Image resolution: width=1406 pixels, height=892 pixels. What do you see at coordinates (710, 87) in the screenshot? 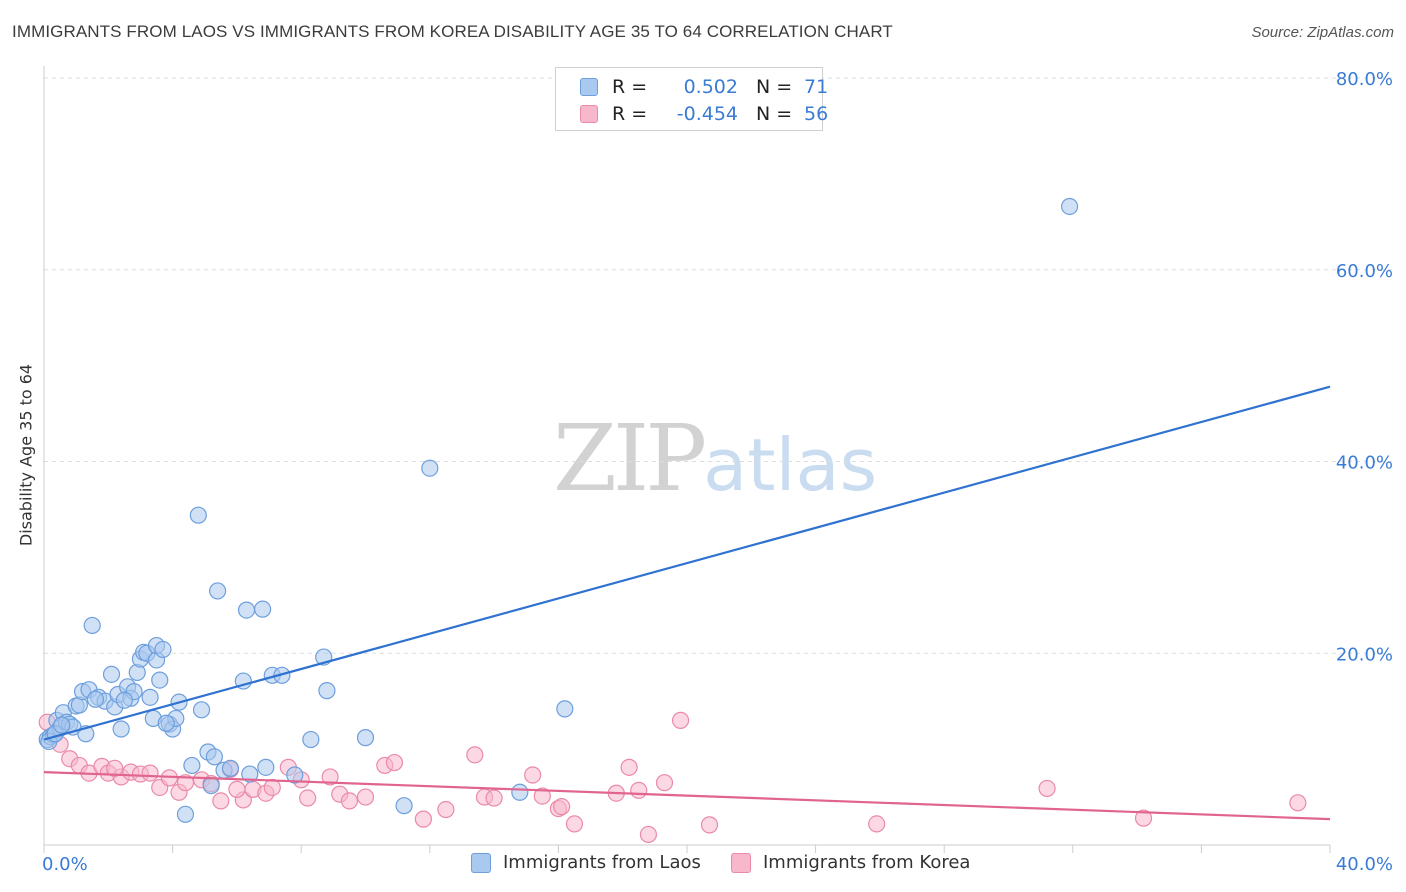
I see `laos-r-value: 0.502` at bounding box center [710, 87].